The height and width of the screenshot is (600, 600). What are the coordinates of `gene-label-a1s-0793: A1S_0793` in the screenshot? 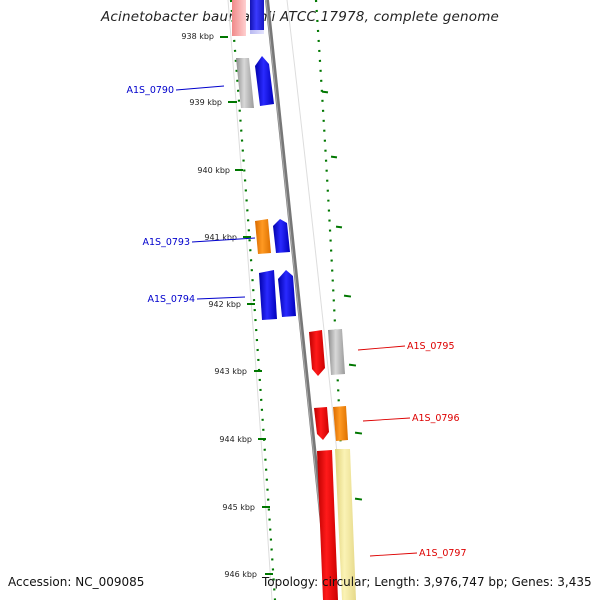 It's located at (167, 242).